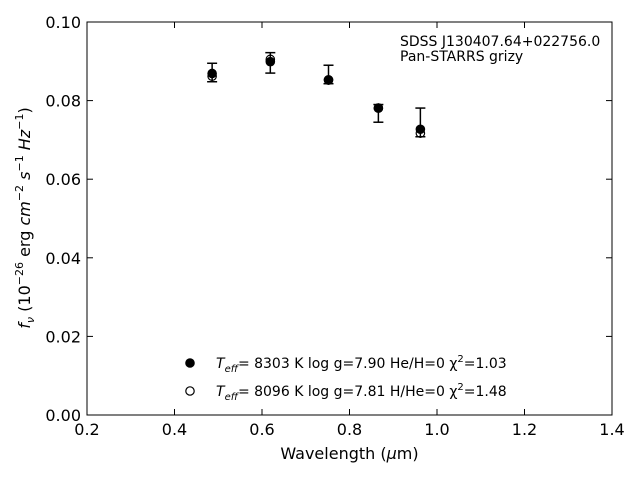 This screenshot has width=640, height=480. What do you see at coordinates (524, 429) in the screenshot?
I see `x-tick-label: 1.2` at bounding box center [524, 429].